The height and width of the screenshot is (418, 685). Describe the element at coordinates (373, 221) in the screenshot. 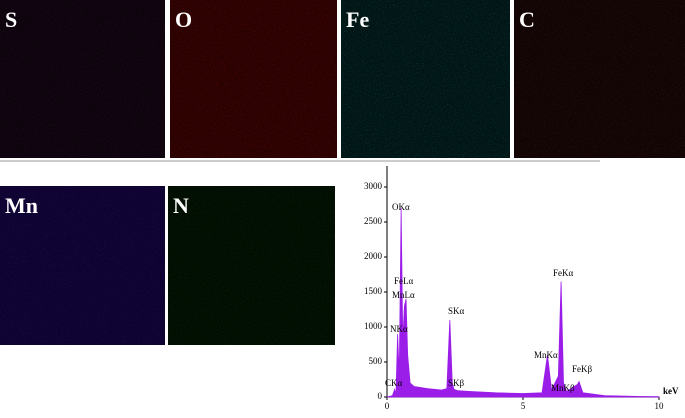

I see `y-tick-label: 2500` at that location.